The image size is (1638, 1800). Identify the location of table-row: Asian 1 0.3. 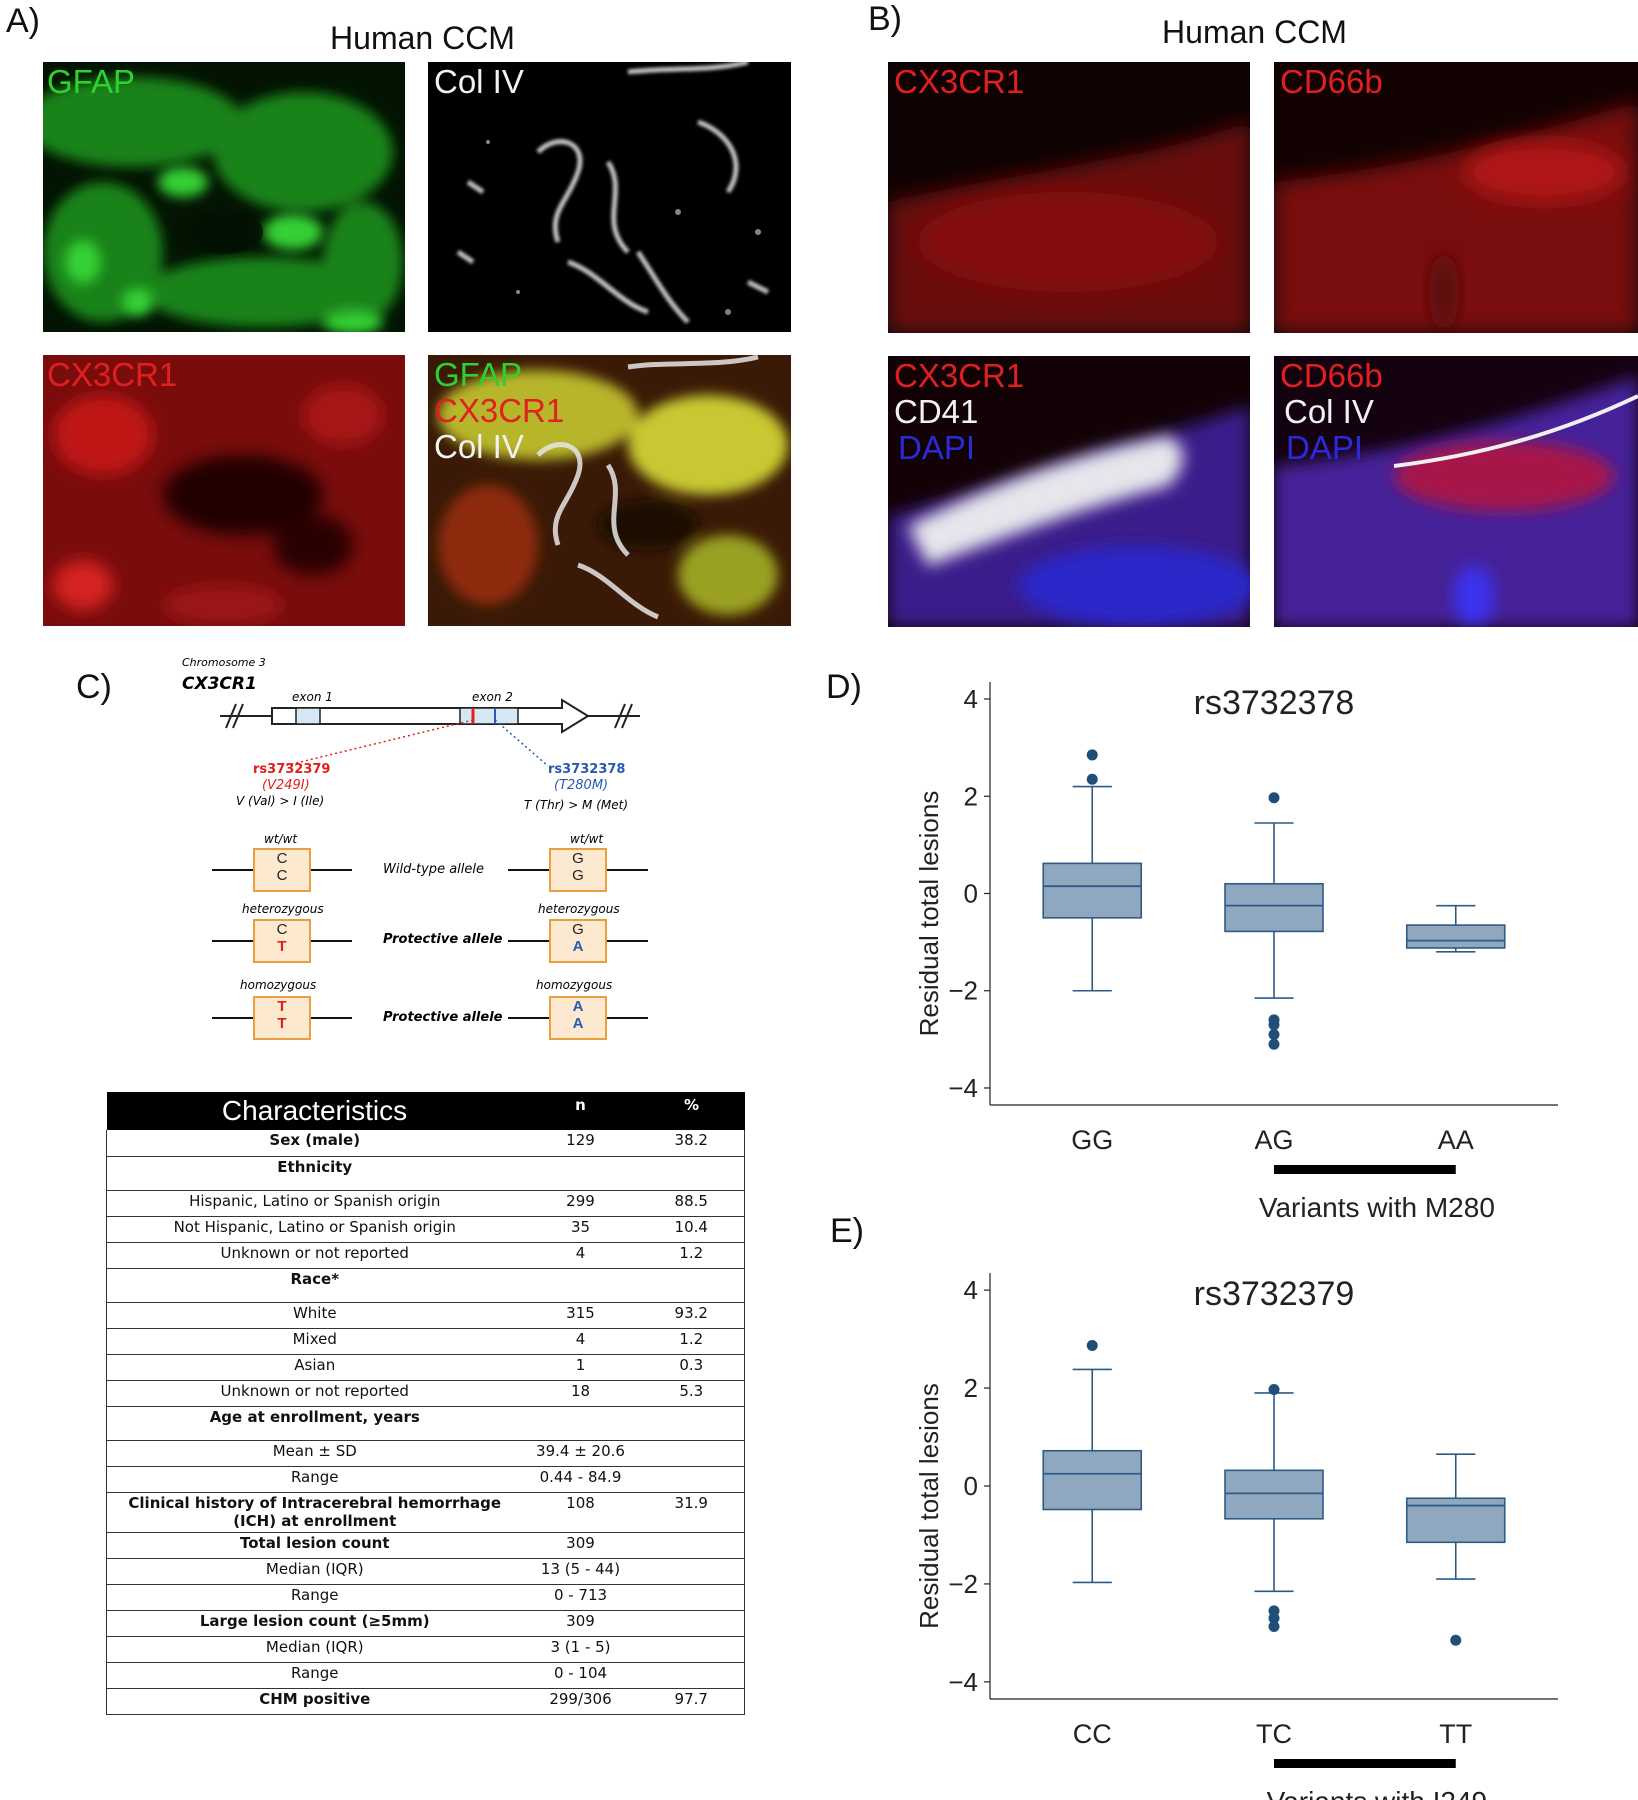
(425, 1367).